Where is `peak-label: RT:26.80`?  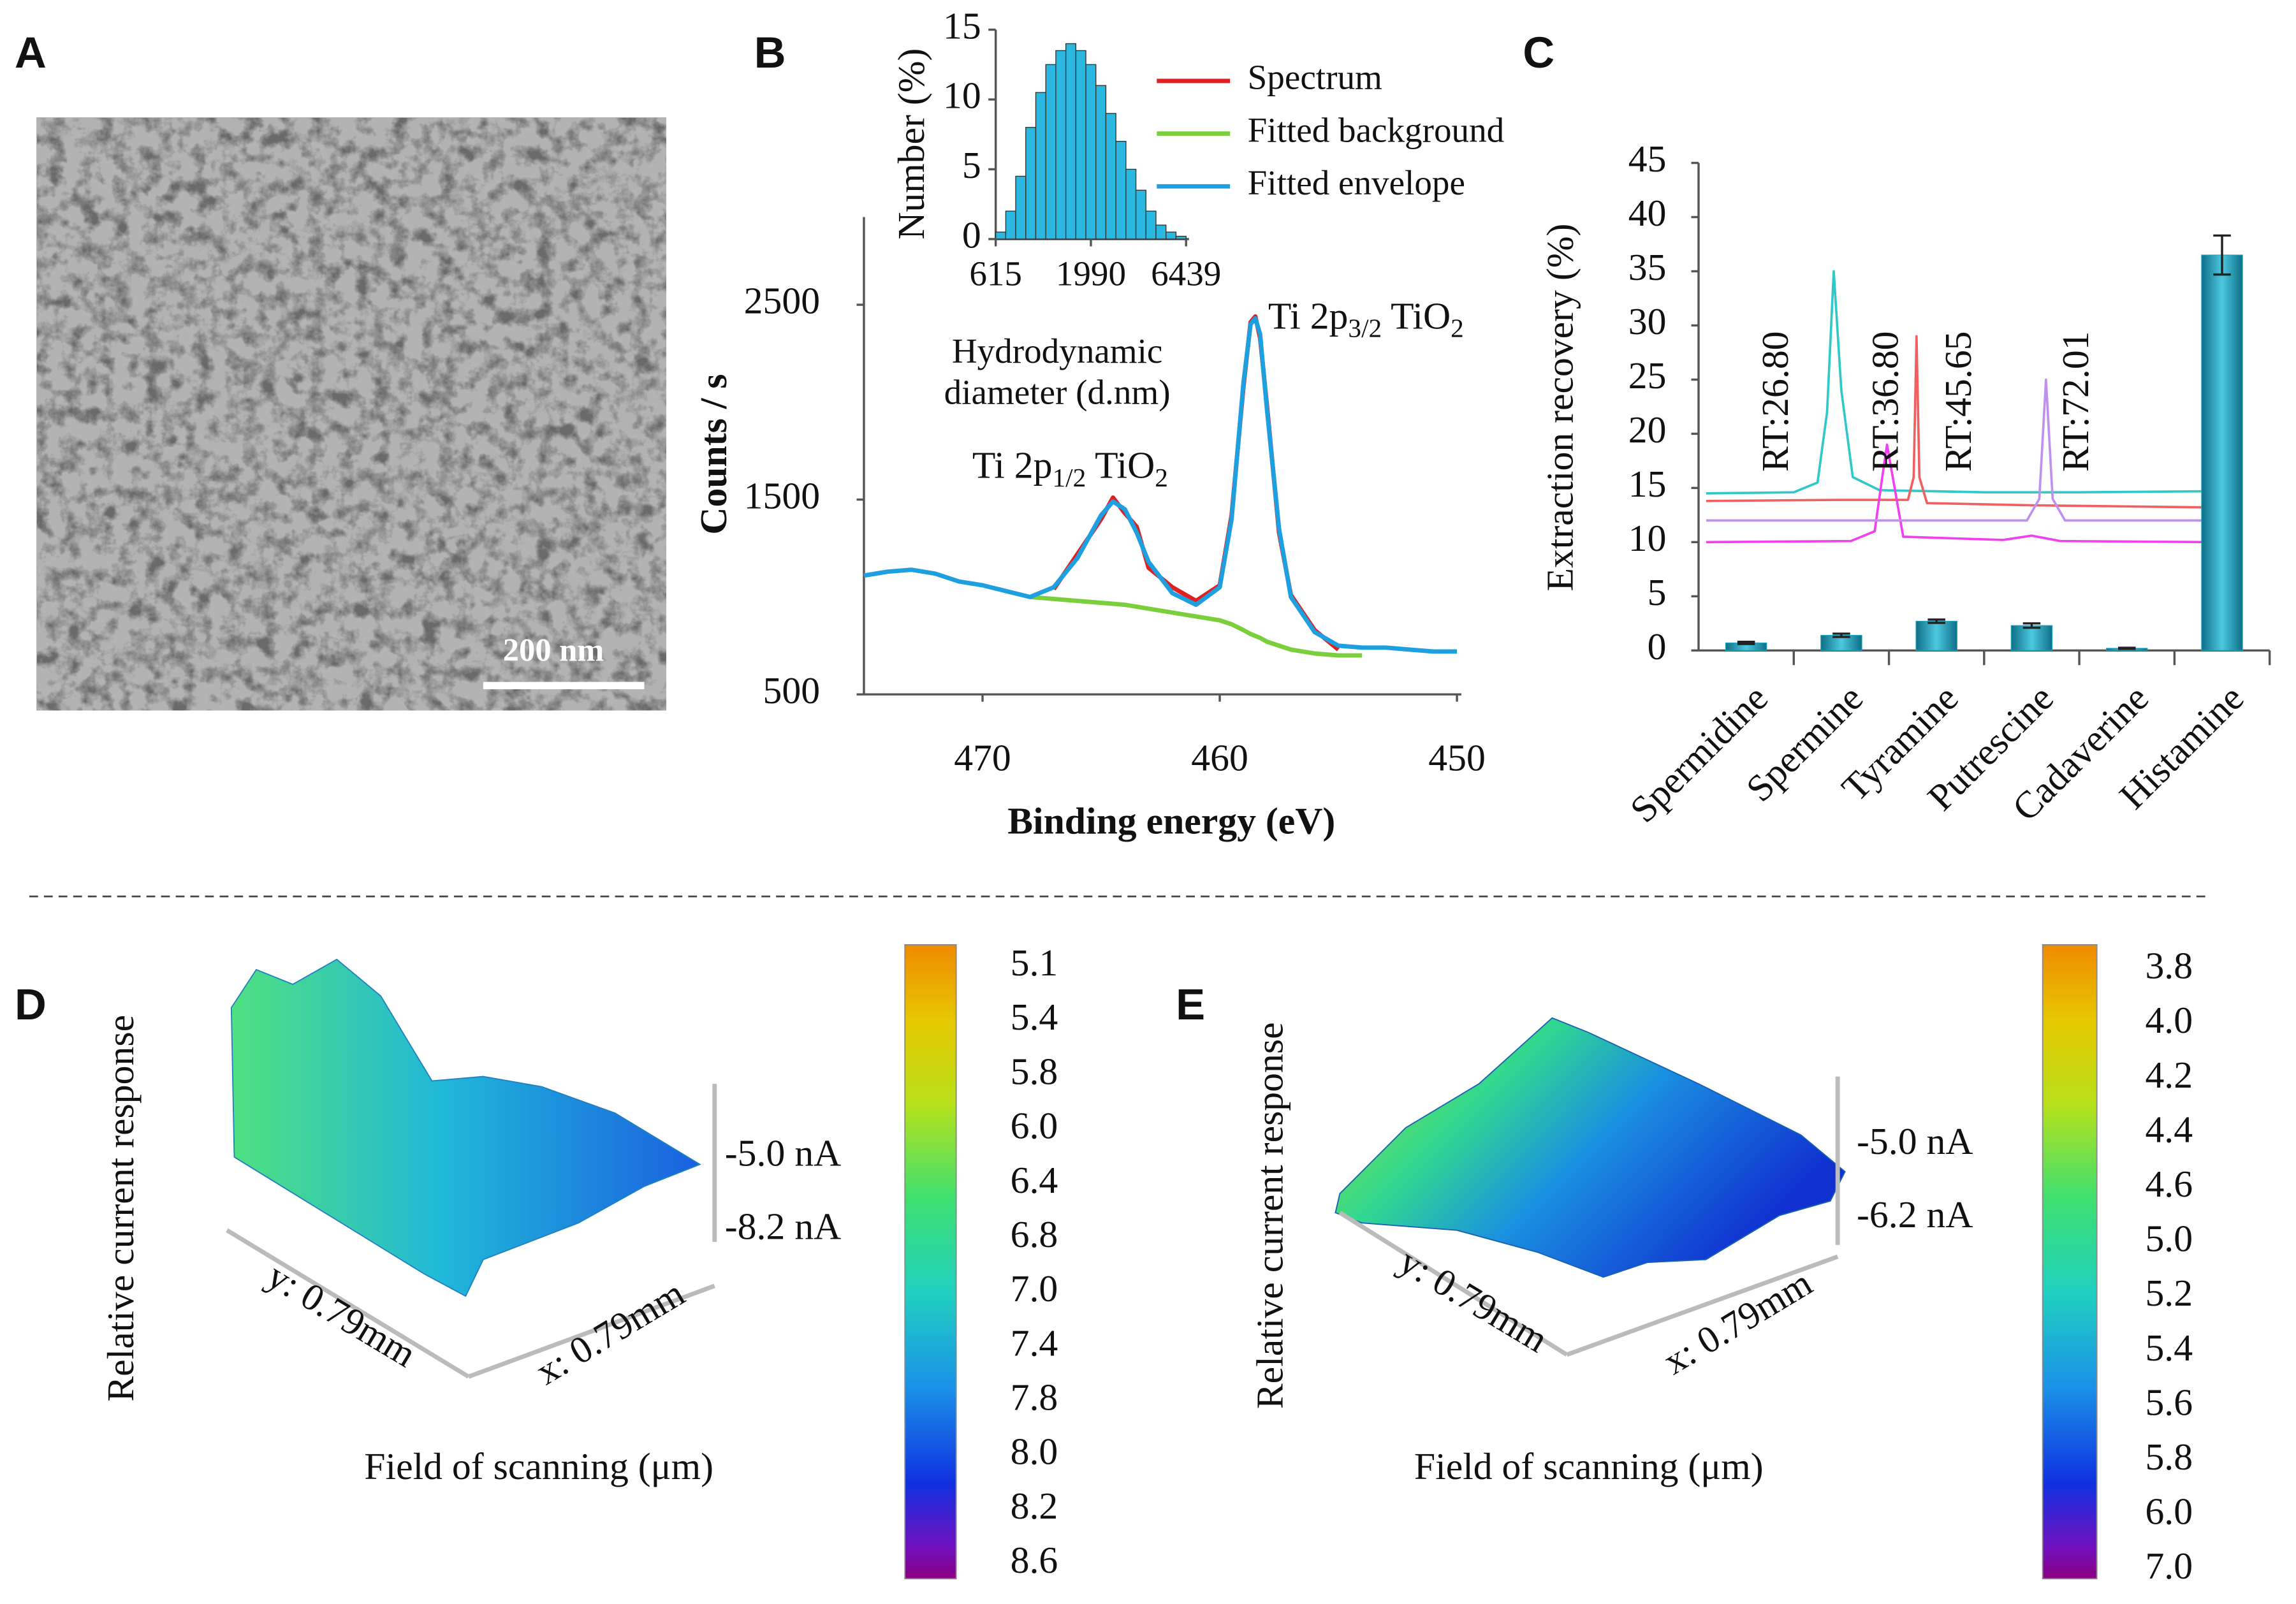
peak-label: RT:26.80 is located at coordinates (1775, 401).